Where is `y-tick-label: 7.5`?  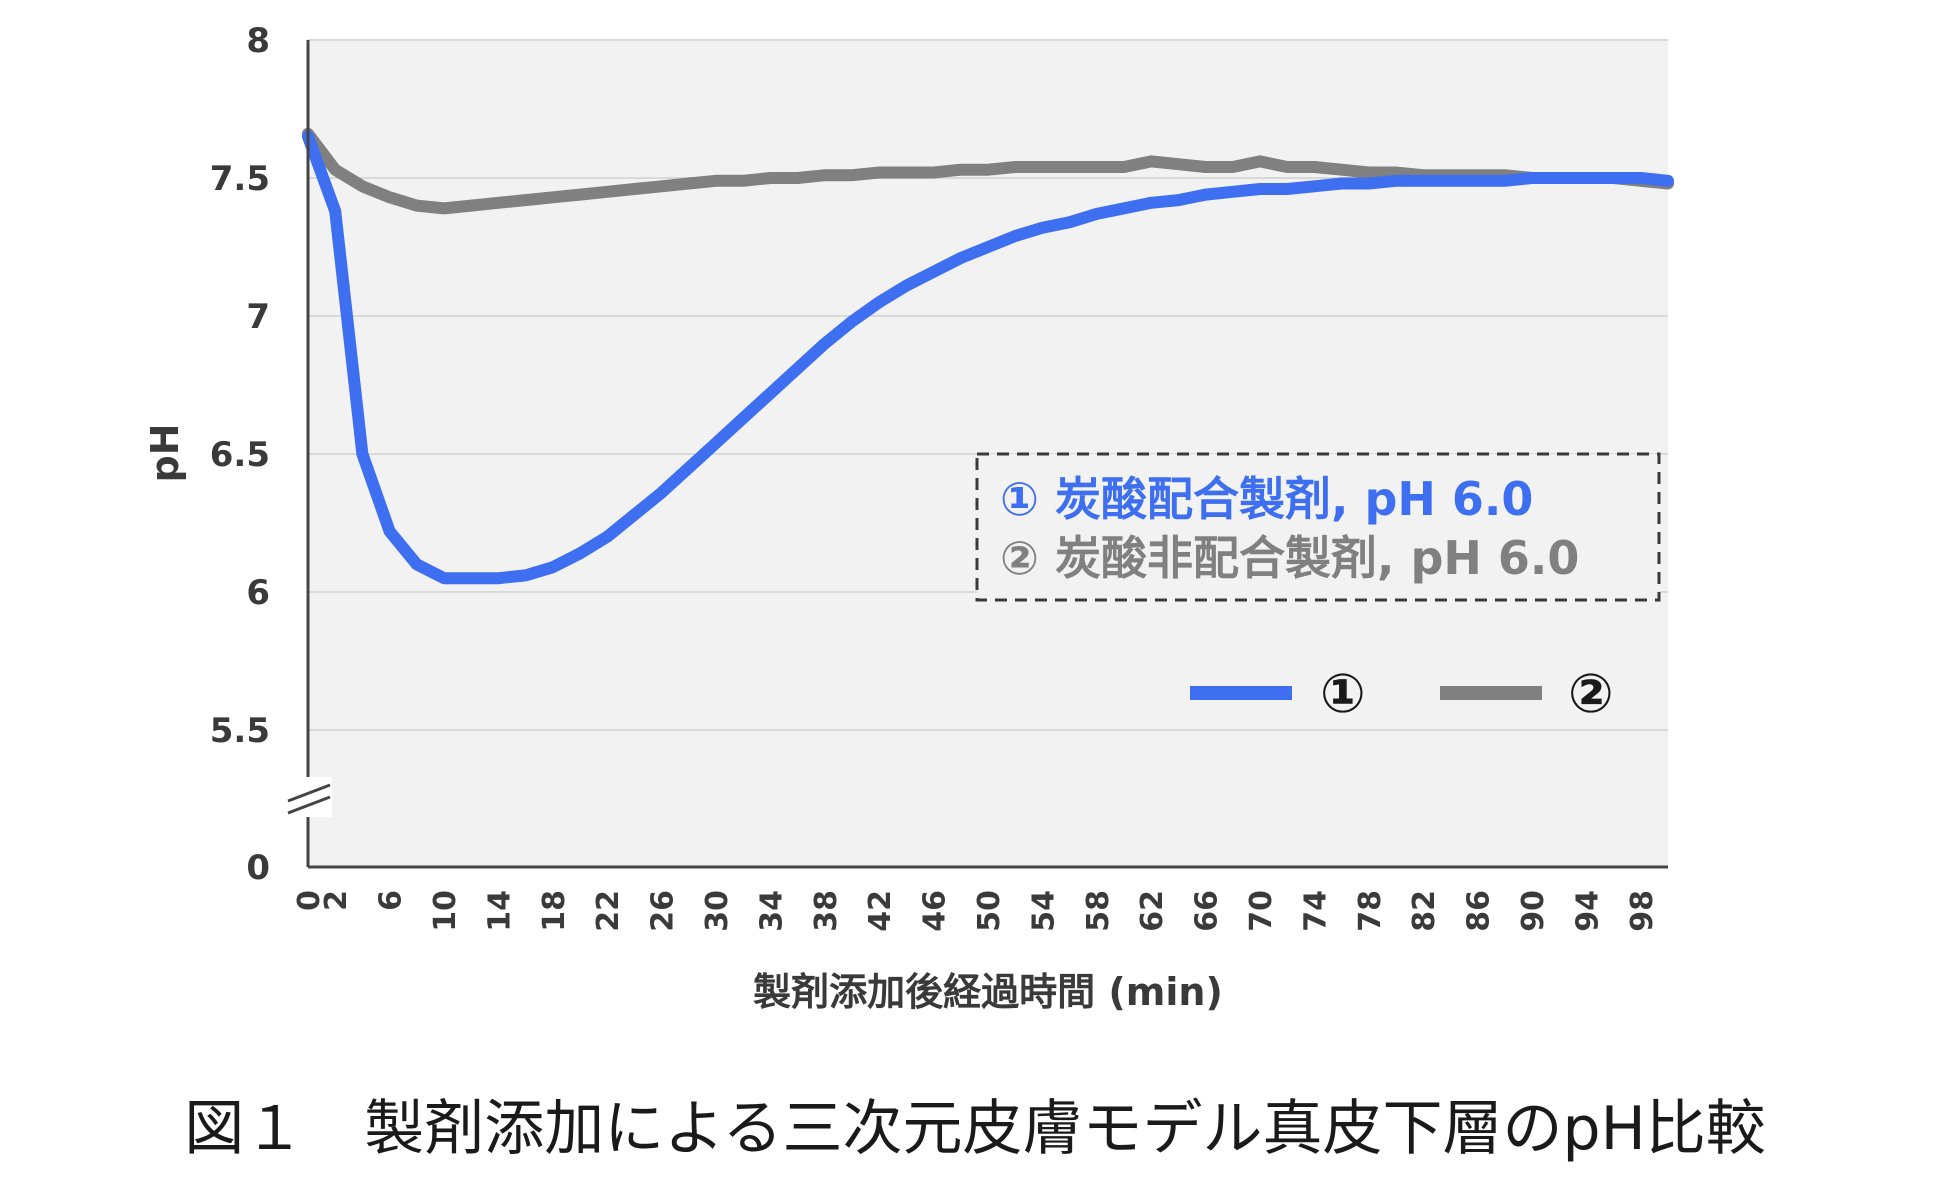 y-tick-label: 7.5 is located at coordinates (240, 179).